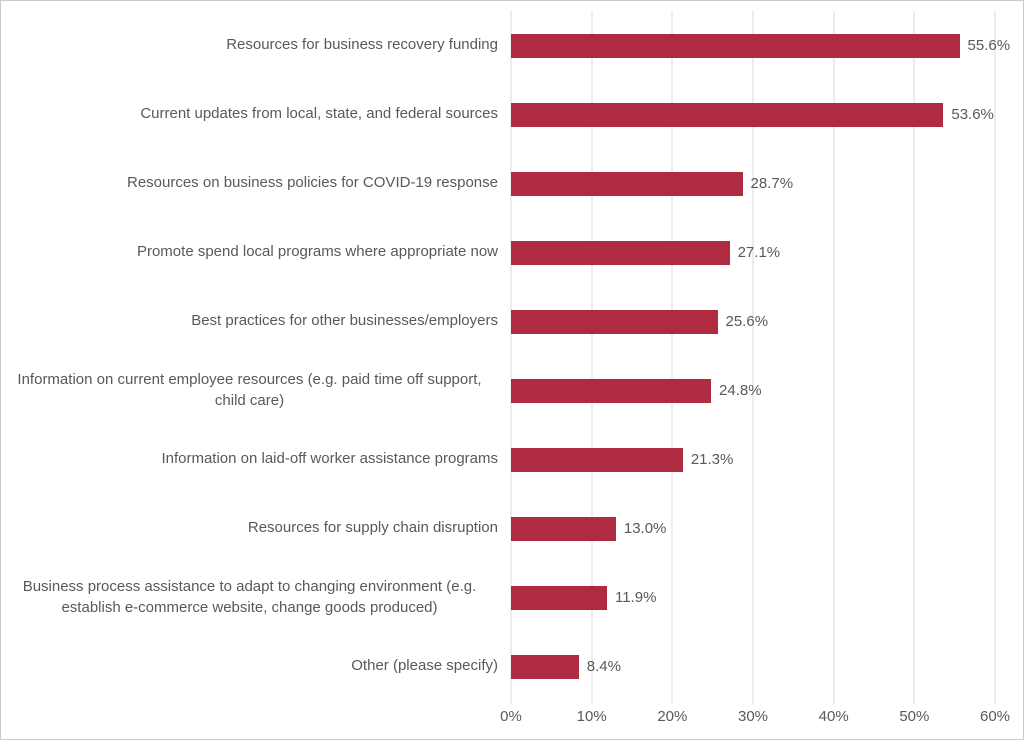 This screenshot has width=1024, height=740. What do you see at coordinates (645, 528) in the screenshot?
I see `value-label: 13.0%` at bounding box center [645, 528].